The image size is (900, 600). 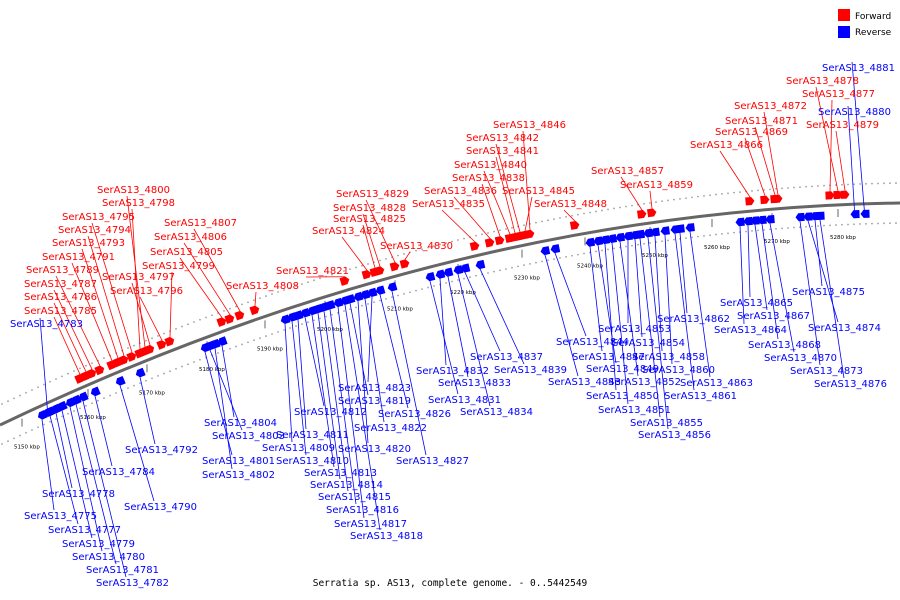 What do you see at coordinates (644, 382) in the screenshot?
I see `gene-label-4852: SerAS13_4852` at bounding box center [644, 382].